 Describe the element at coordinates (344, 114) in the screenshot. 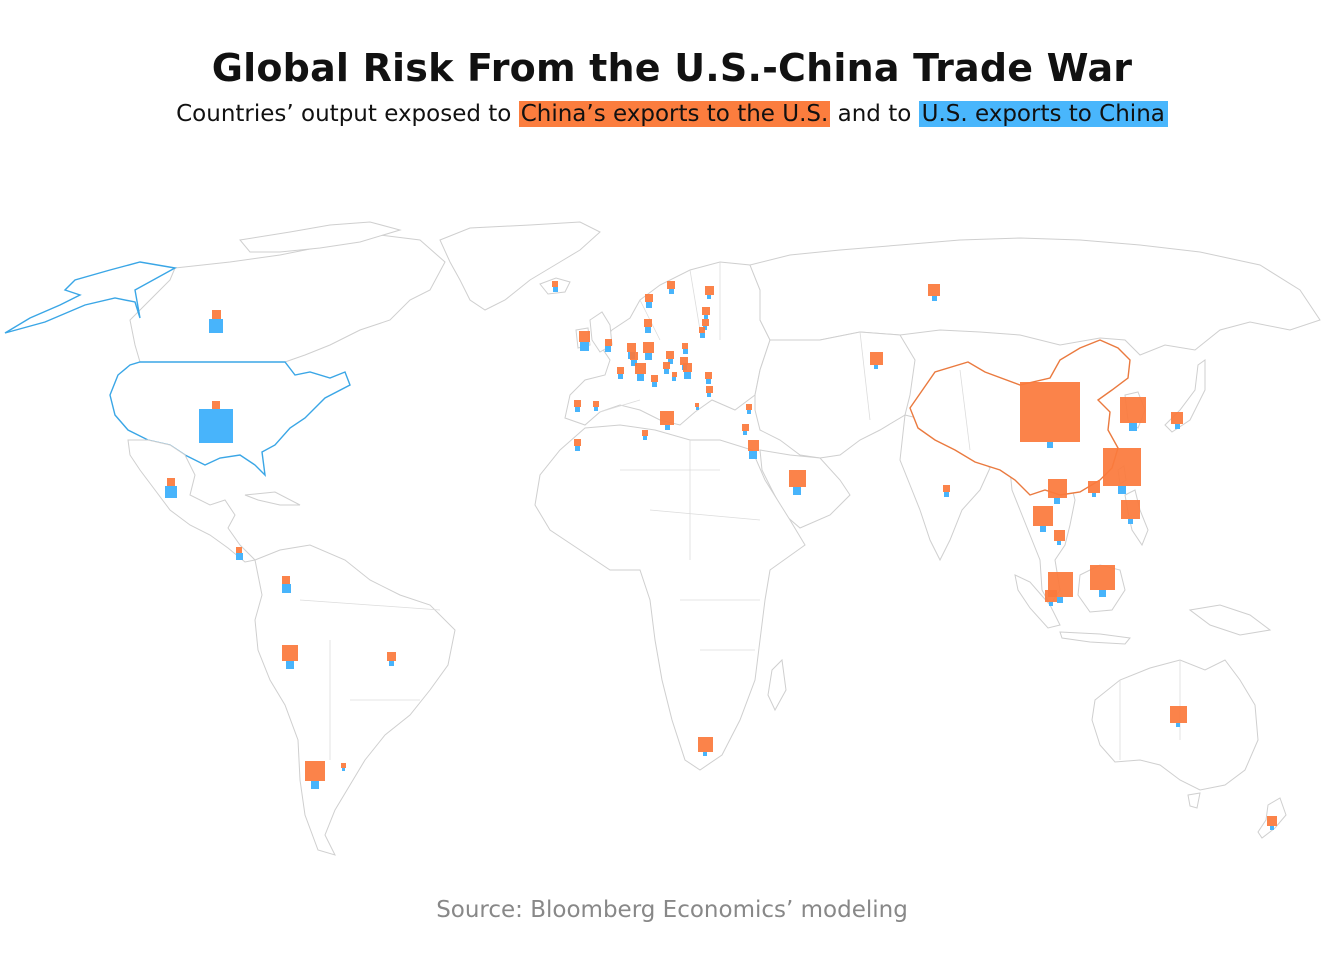

I see `subtitle-prefix: Countries’ output exposed to` at that location.